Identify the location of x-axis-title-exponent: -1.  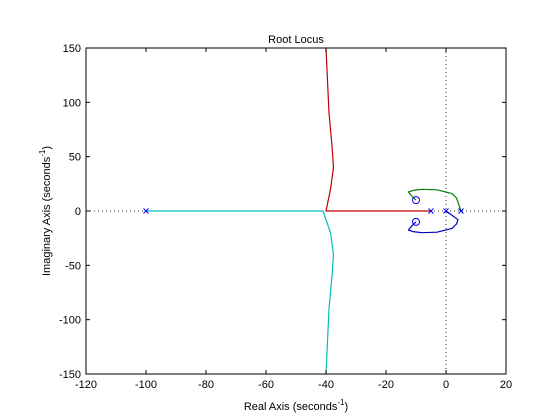
(341, 402).